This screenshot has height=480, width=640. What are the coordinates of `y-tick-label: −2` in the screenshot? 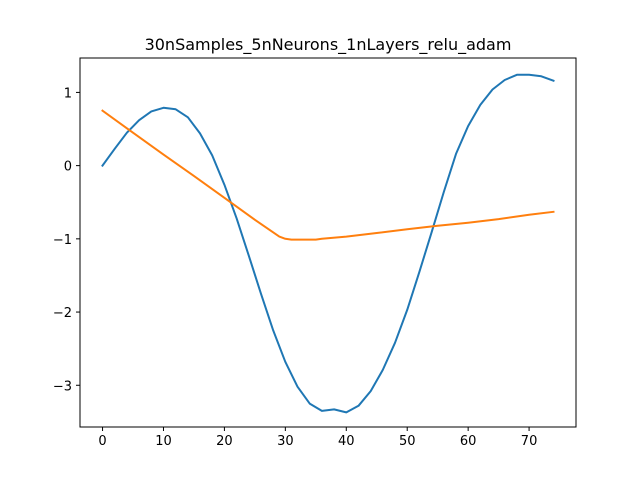 It's located at (62, 313).